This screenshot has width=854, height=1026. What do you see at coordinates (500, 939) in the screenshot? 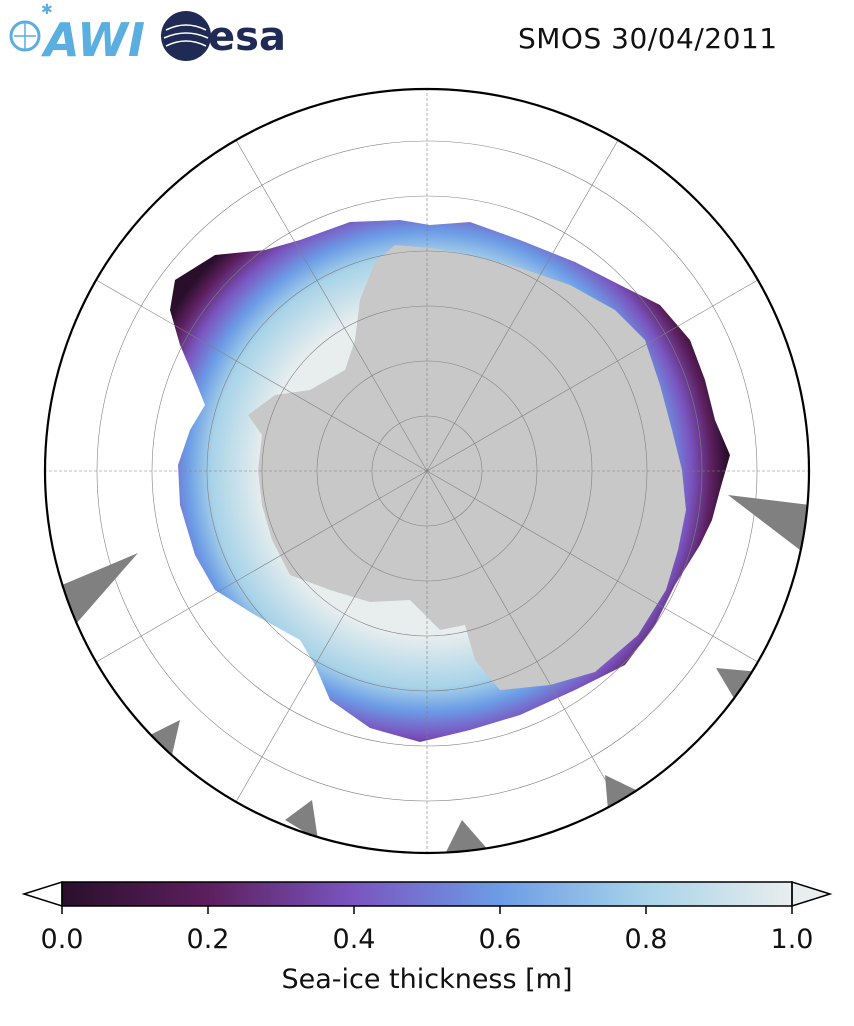
I see `colorbar-tick-label: 0.6` at bounding box center [500, 939].